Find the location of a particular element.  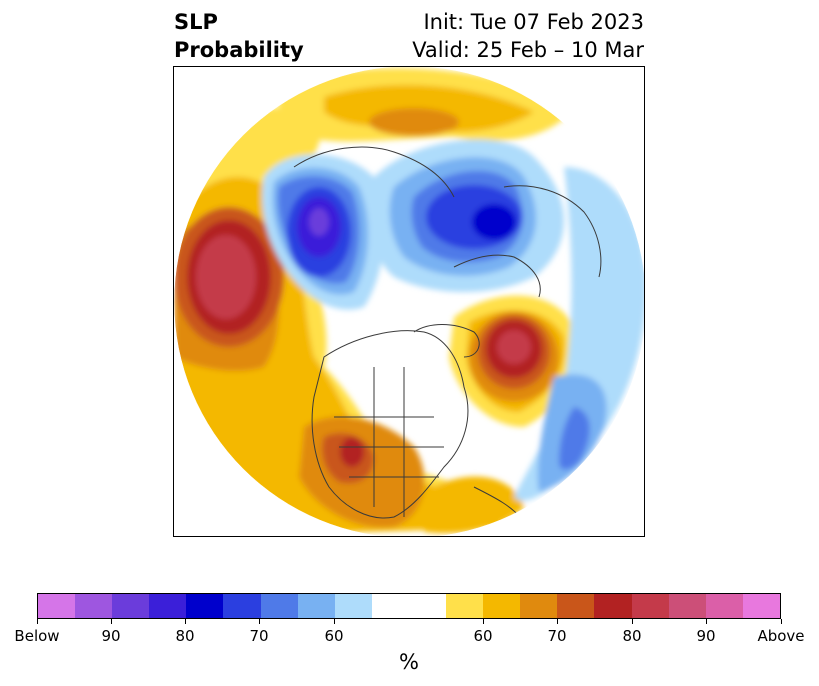

init-date: Init: Tue 07 Feb 2023 is located at coordinates (533, 22).